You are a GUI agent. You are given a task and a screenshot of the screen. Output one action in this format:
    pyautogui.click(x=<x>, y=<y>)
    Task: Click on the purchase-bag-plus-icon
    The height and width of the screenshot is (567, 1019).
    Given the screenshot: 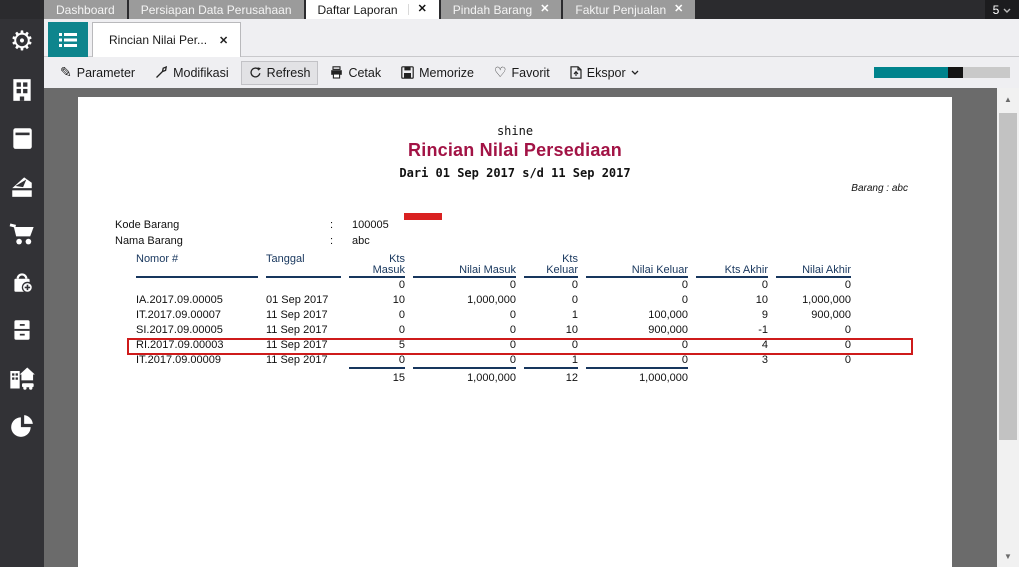 What is the action you would take?
    pyautogui.click(x=22, y=282)
    